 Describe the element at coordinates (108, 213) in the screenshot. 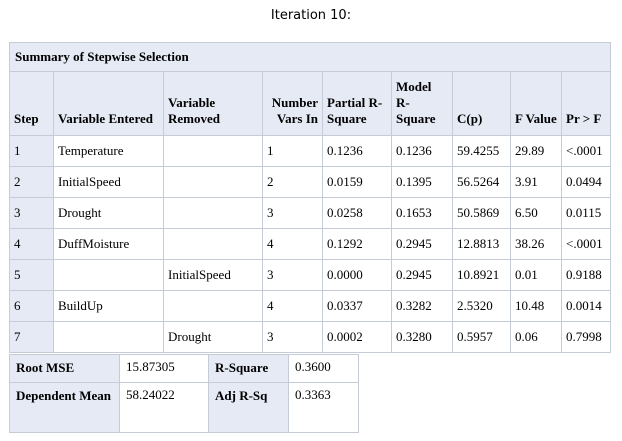

I see `variable-entered-cell: Drought` at that location.